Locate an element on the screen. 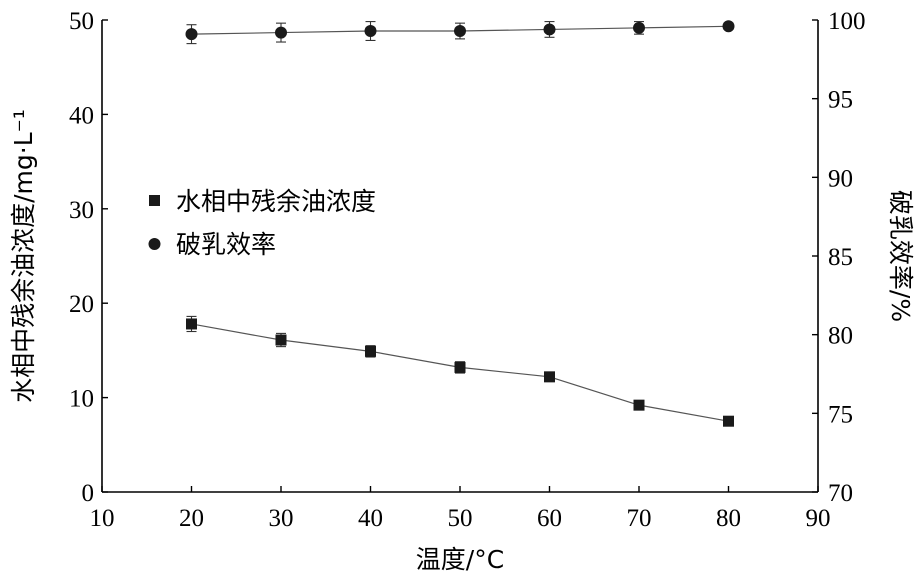 The width and height of the screenshot is (920, 578). legend-marker-square is located at coordinates (154, 200).